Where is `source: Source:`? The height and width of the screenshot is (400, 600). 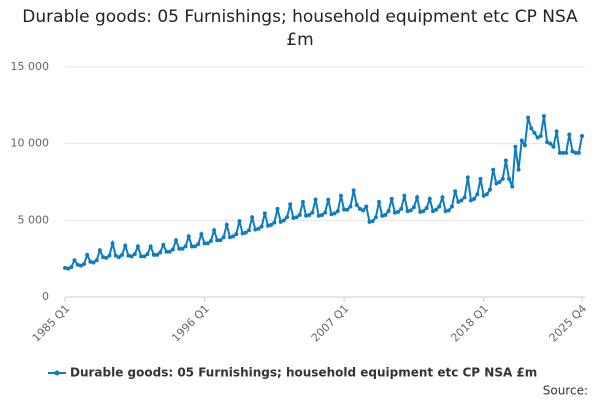 source: Source: is located at coordinates (565, 391).